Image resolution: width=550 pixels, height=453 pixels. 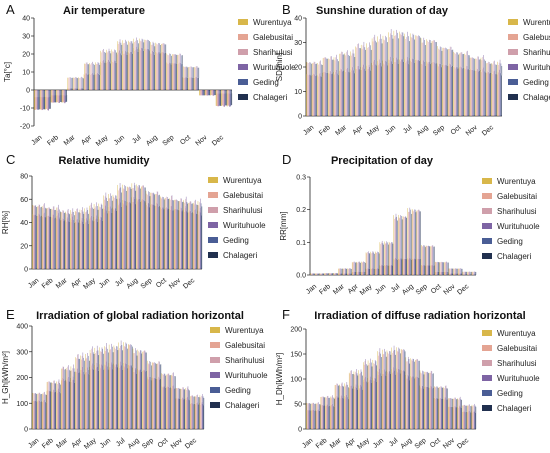 What do you see at coordinates (307, 443) in the screenshot?
I see `x-tick-label: Jan` at bounding box center [307, 443].